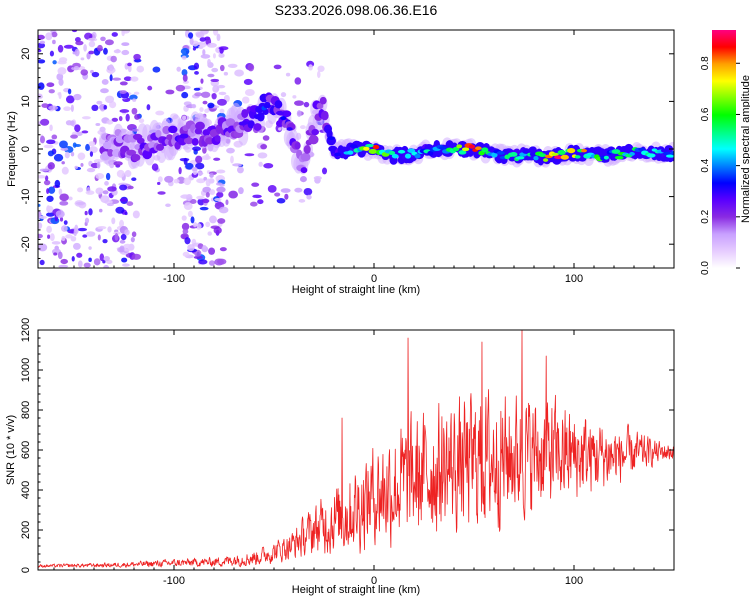 The height and width of the screenshot is (600, 750). What do you see at coordinates (705, 63) in the screenshot?
I see `colorbar-tick-label: 0.8` at bounding box center [705, 63].